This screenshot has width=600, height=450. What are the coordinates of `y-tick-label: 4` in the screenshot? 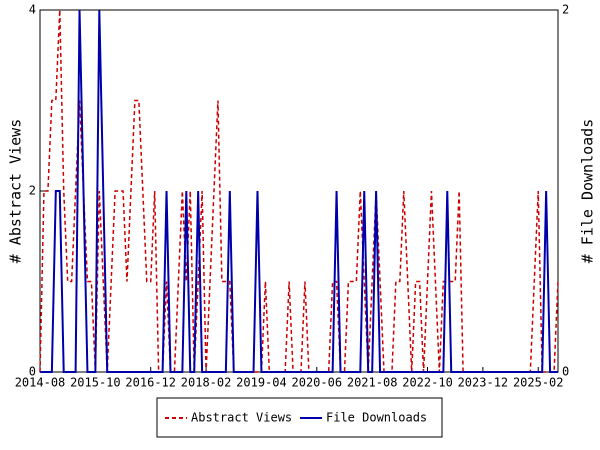 It's located at (32, 10).